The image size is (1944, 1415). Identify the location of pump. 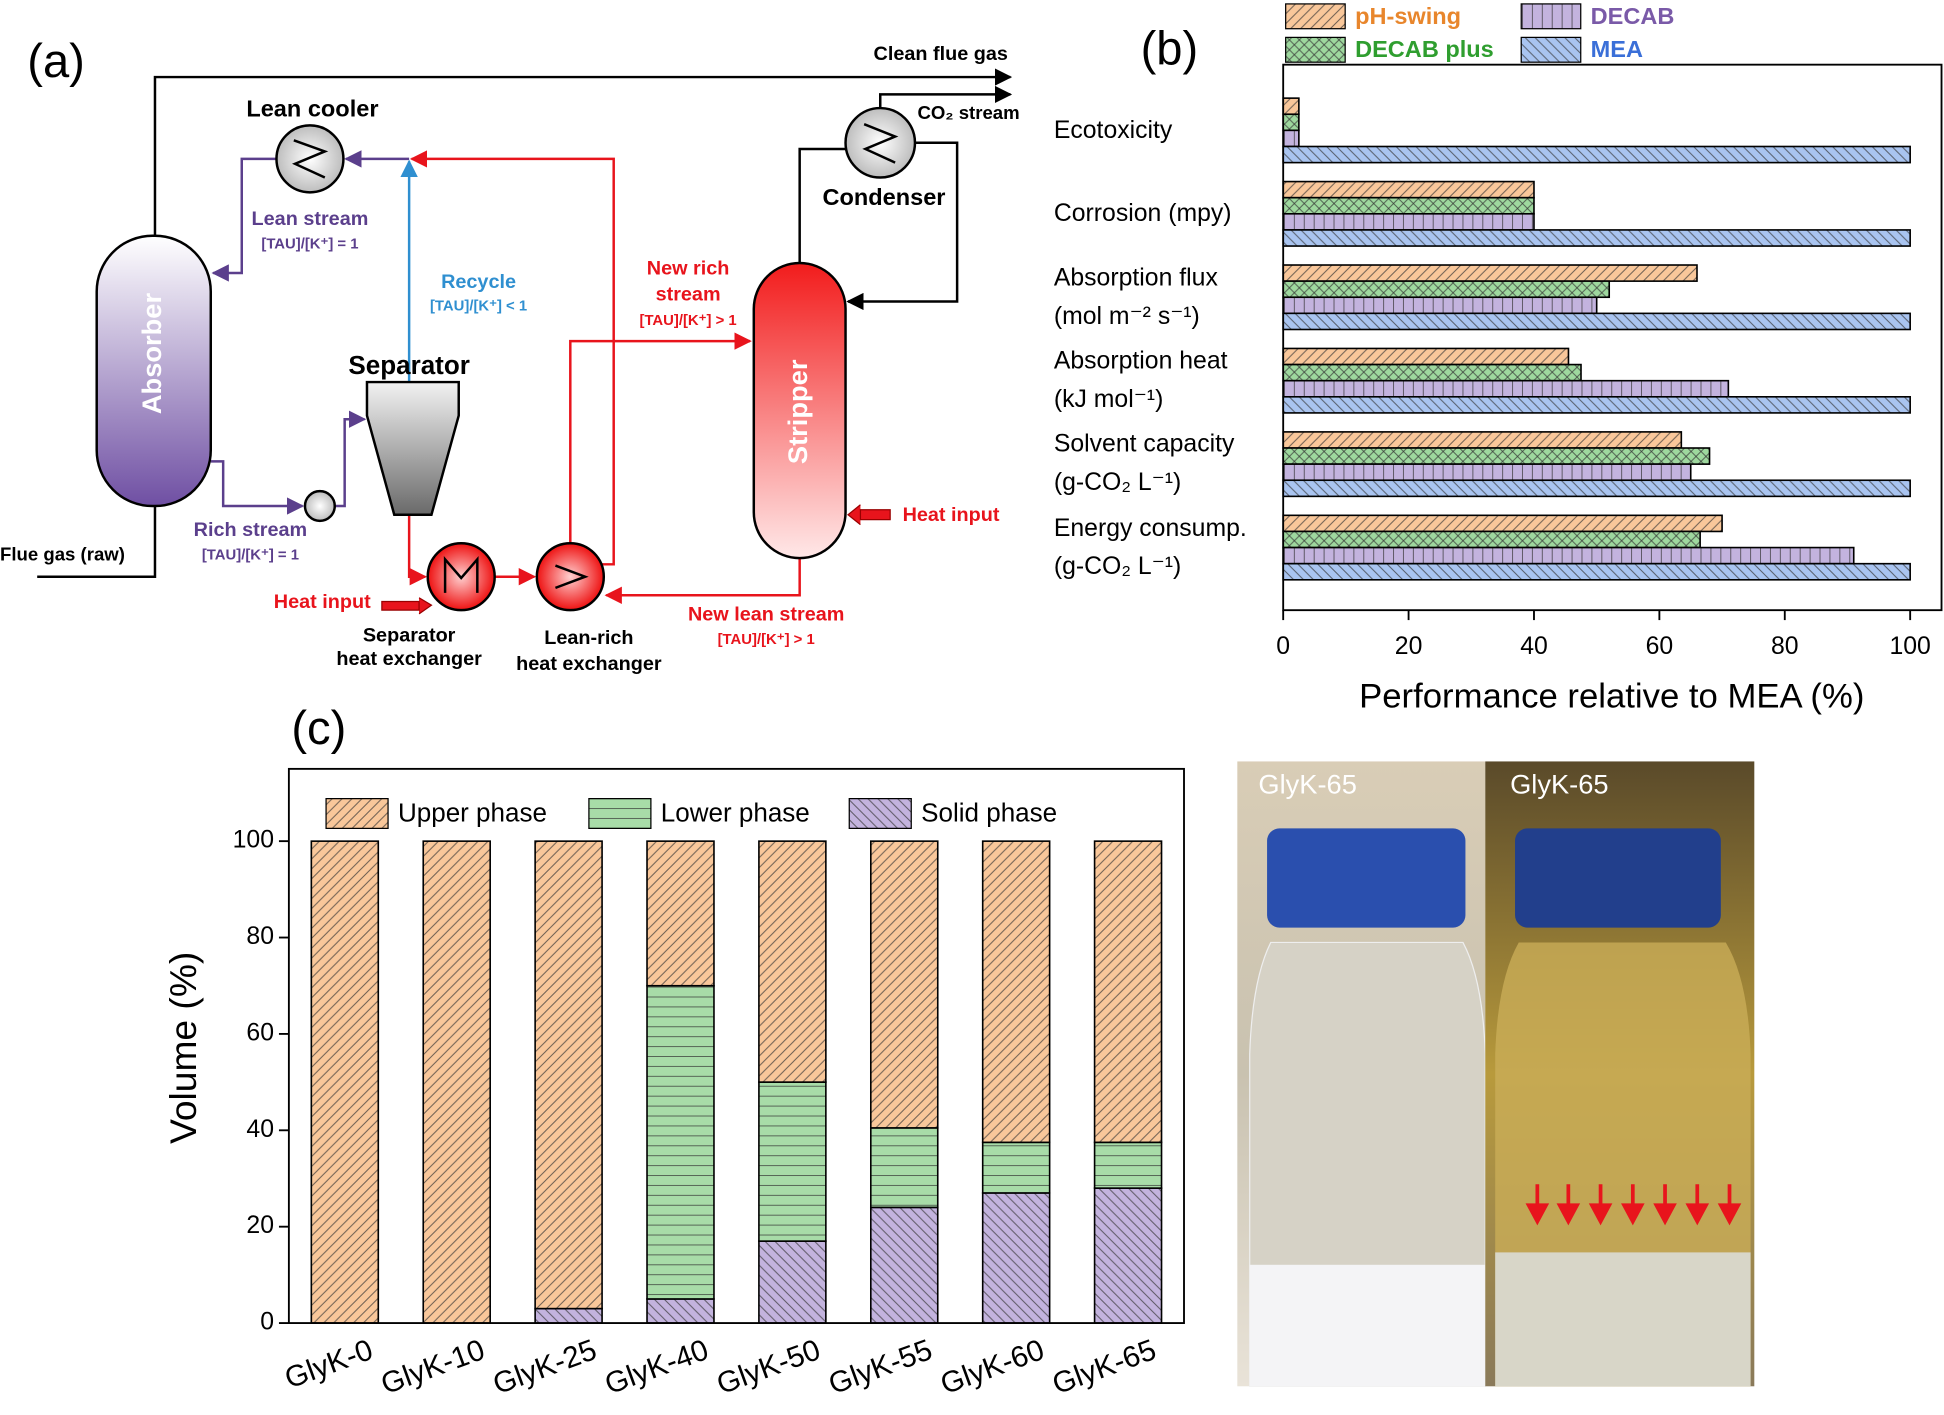
(319, 506).